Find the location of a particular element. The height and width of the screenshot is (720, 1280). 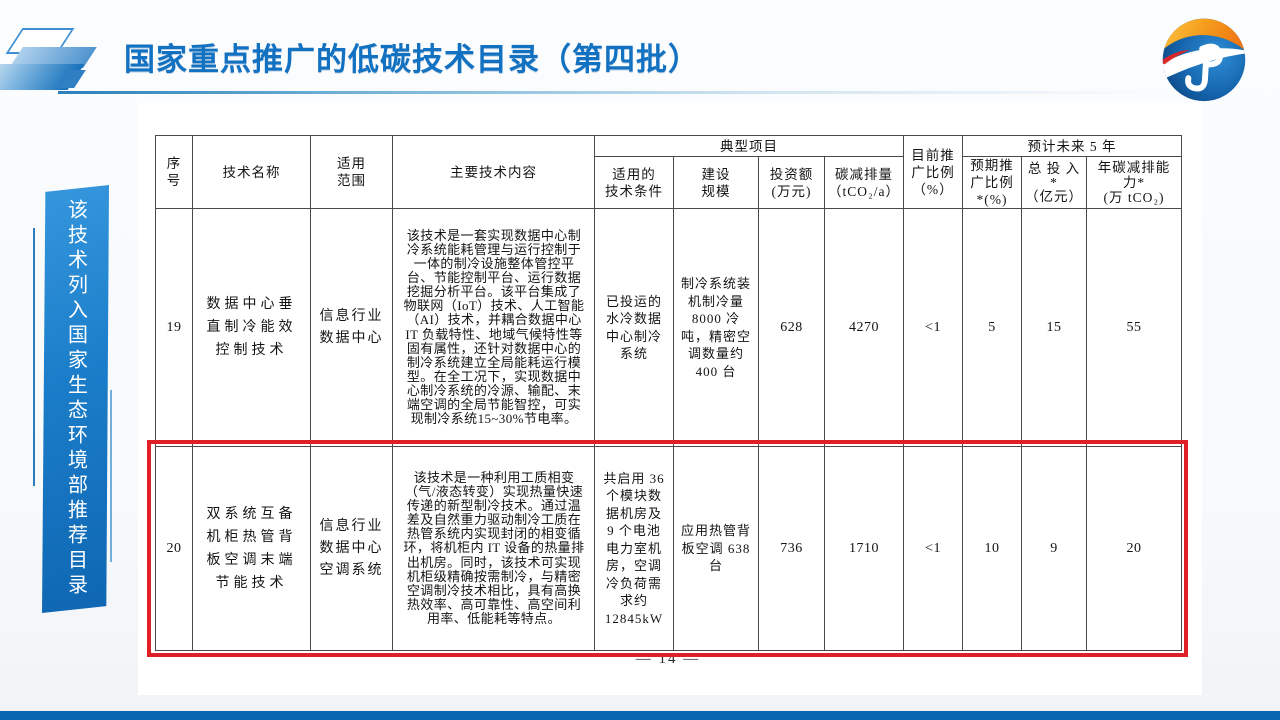

cell-expected-ratio: 10 is located at coordinates (992, 548).